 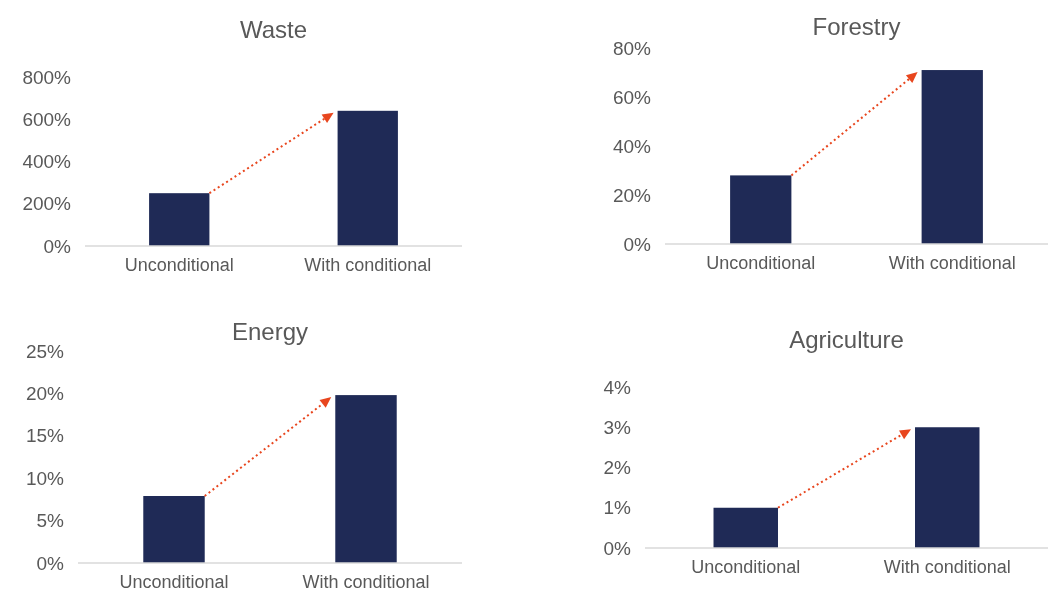 What do you see at coordinates (632, 146) in the screenshot?
I see `y-tick-label: 40%` at bounding box center [632, 146].